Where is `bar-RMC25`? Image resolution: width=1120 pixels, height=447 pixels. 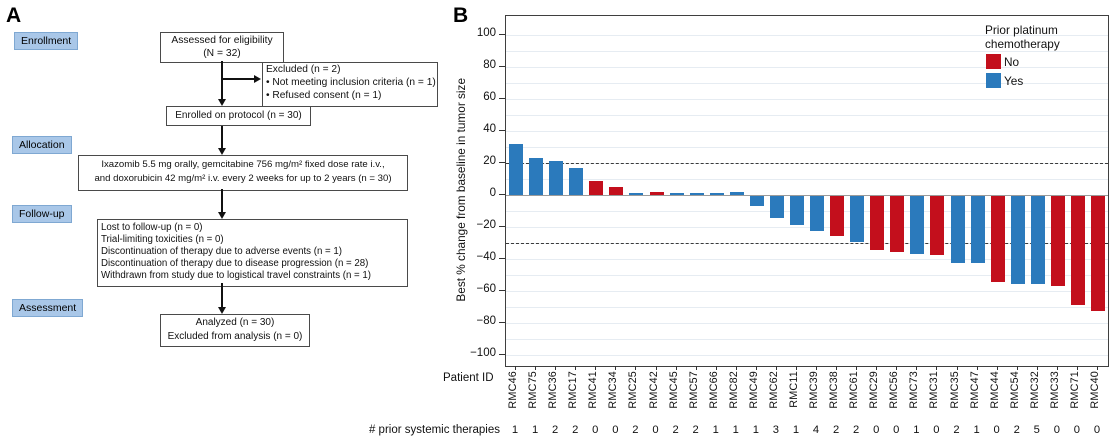
bar-RMC25 is located at coordinates (636, 193).